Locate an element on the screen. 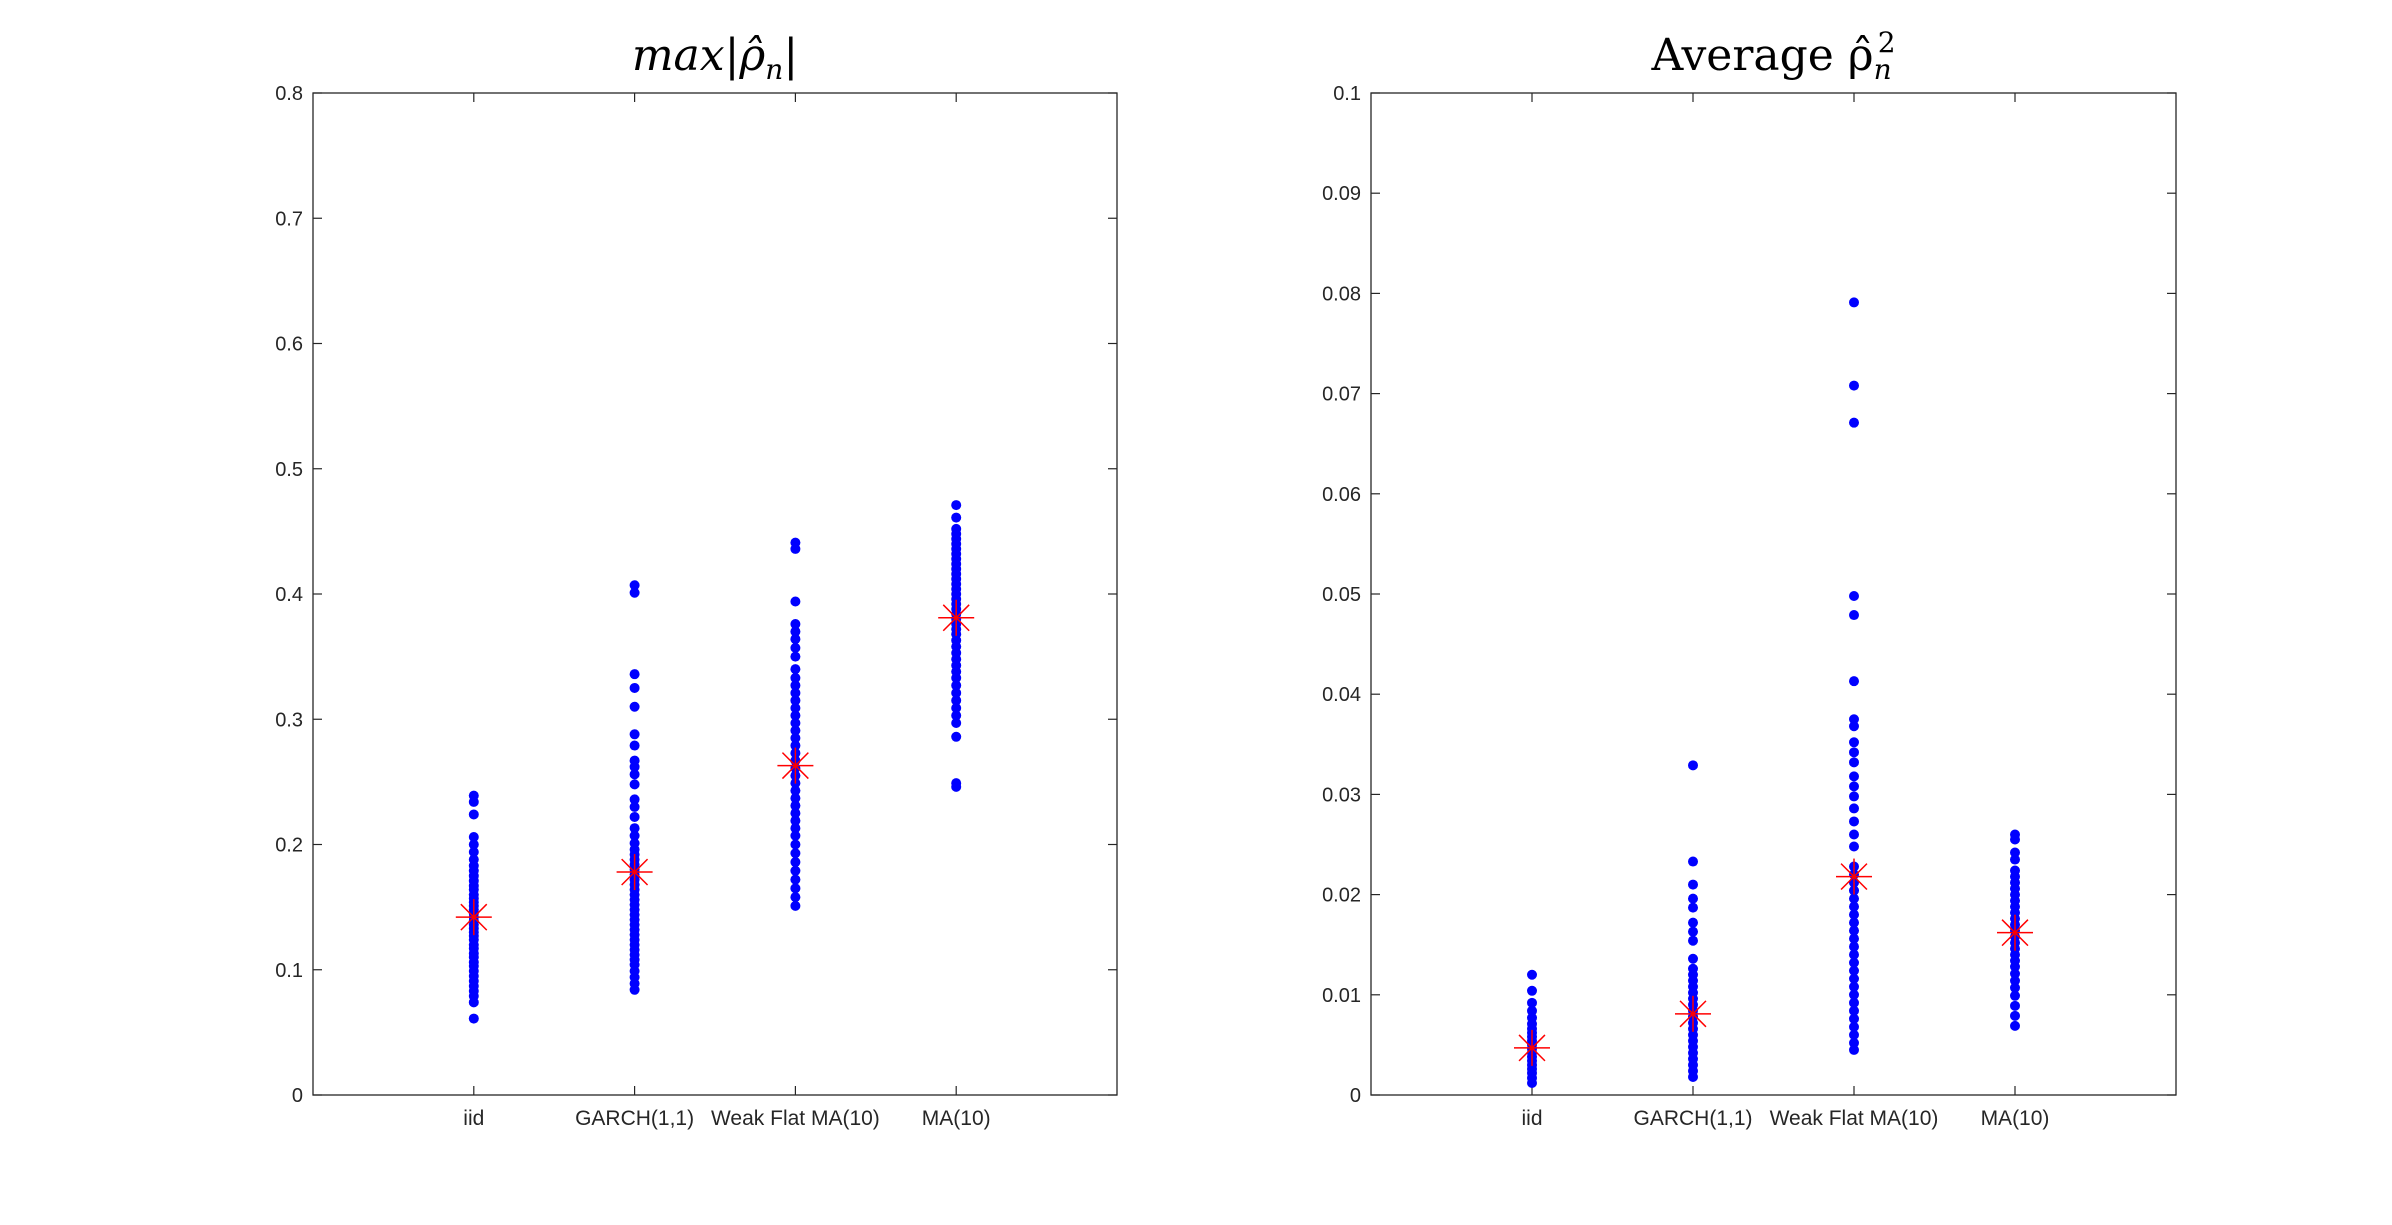  y-tick-label: 0.04 is located at coordinates (1341, 695).